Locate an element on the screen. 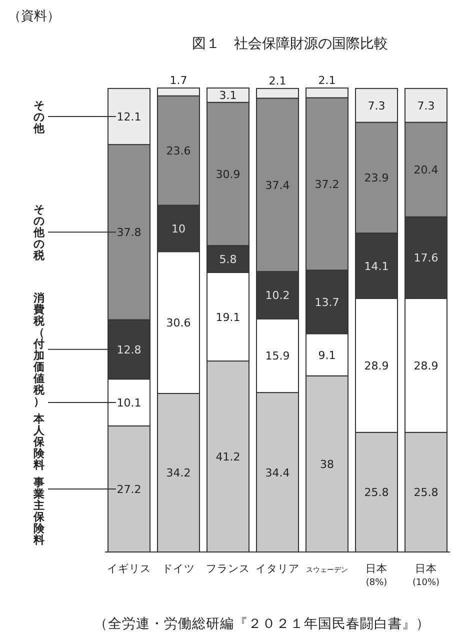 The image size is (474, 640). x-tick-label: イギリス is located at coordinates (129, 569).